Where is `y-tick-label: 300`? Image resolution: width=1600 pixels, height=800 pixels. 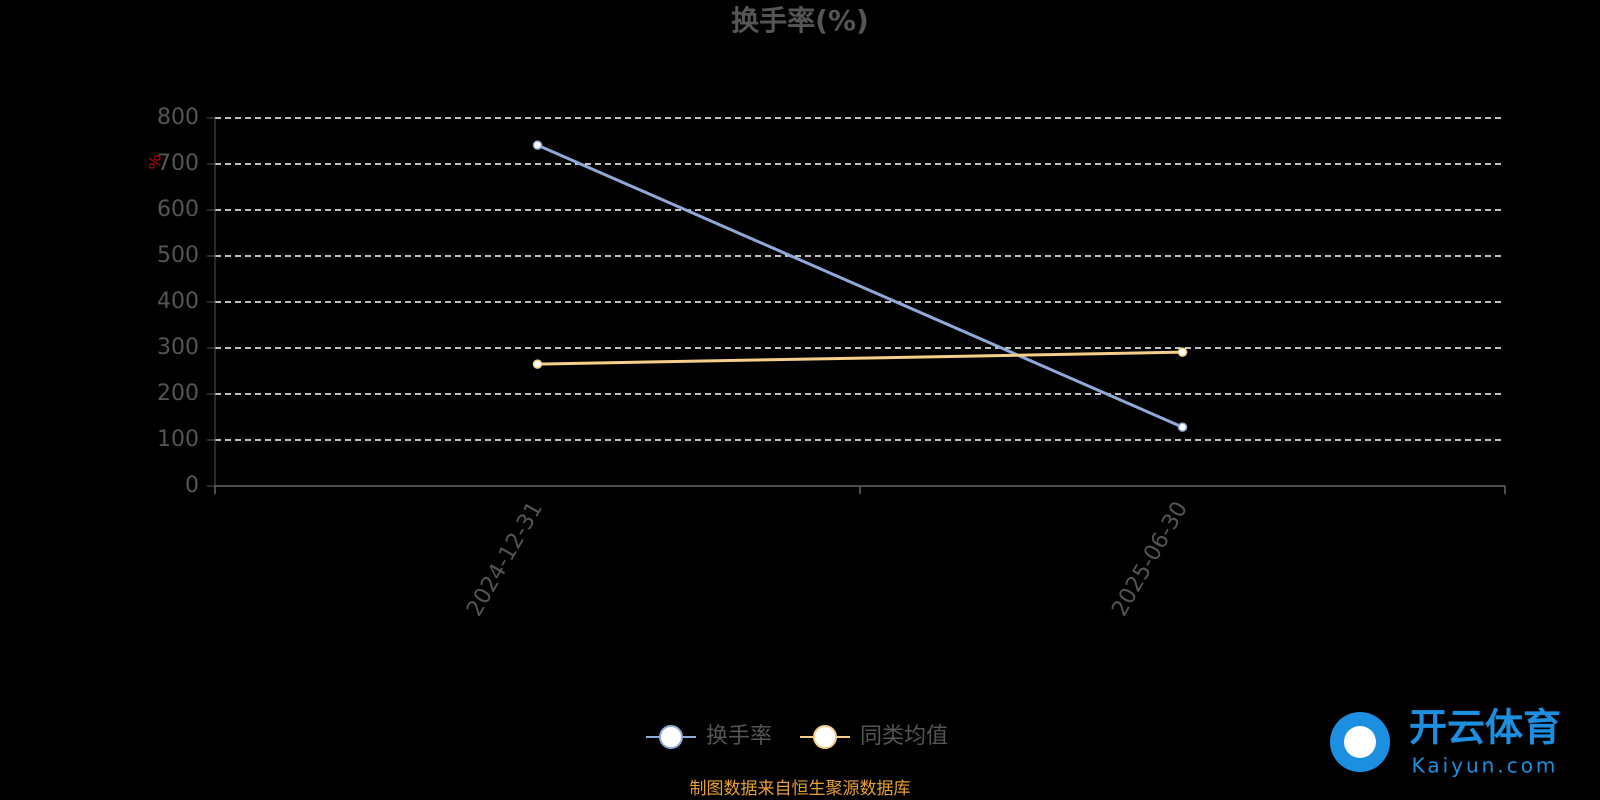
y-tick-label: 300 is located at coordinates (178, 347).